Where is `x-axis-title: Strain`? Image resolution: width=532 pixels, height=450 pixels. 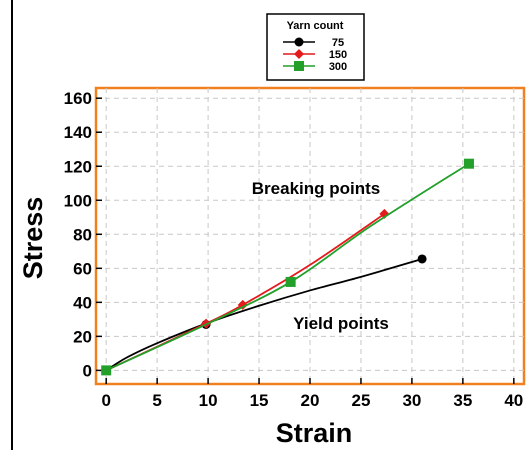 x-axis-title: Strain is located at coordinates (314, 433).